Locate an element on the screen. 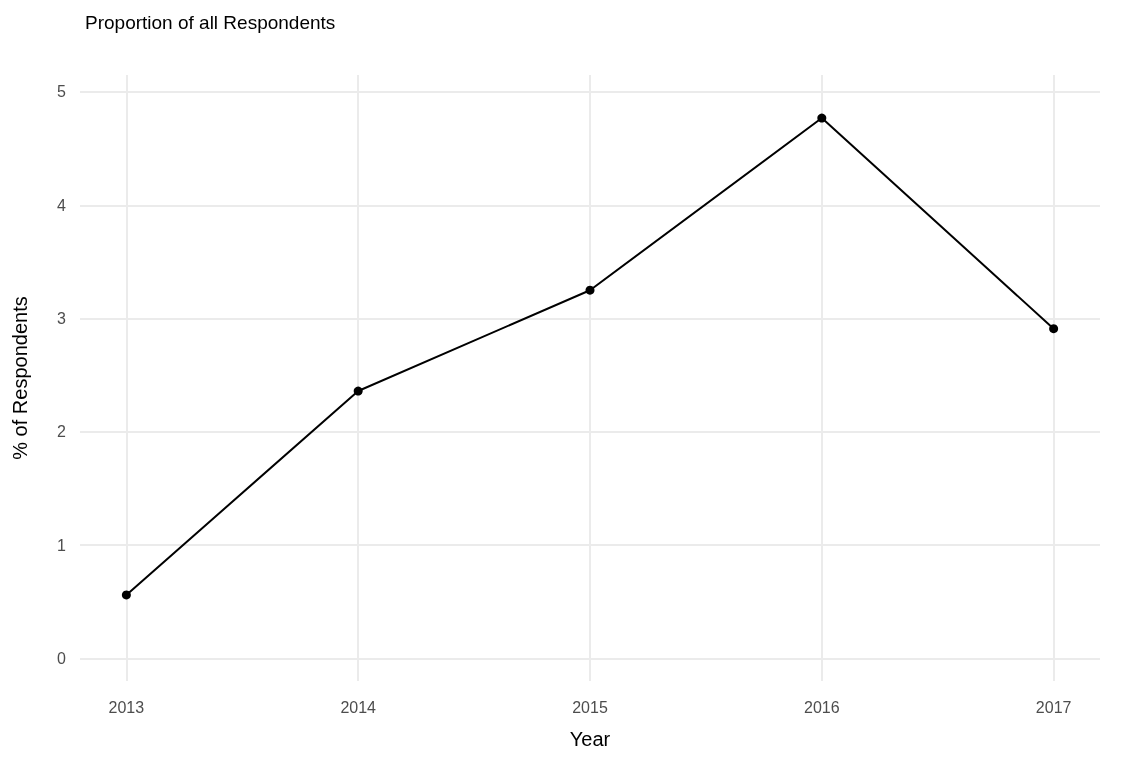  x-tick-label: 2016 is located at coordinates (822, 707).